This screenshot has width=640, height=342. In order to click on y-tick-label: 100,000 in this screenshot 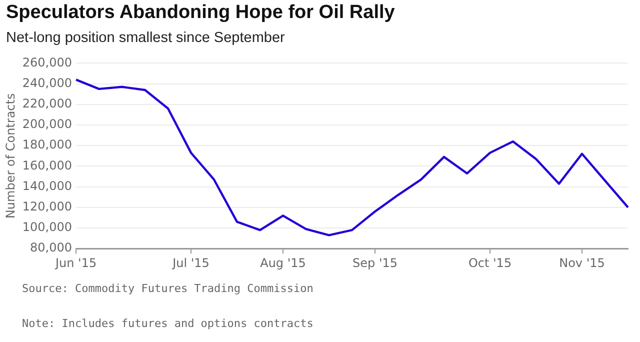, I will do `click(47, 227)`.